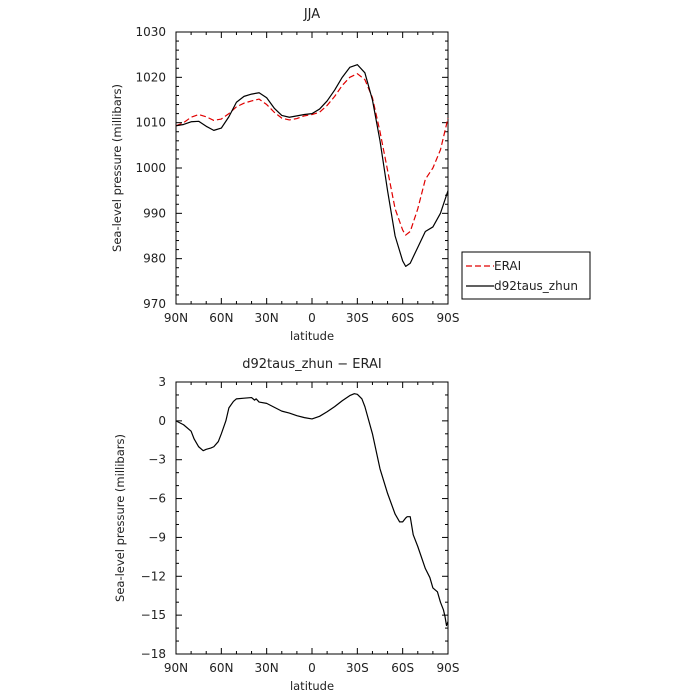 The height and width of the screenshot is (700, 700). I want to click on y-tick-label: −18, so click(153, 654).